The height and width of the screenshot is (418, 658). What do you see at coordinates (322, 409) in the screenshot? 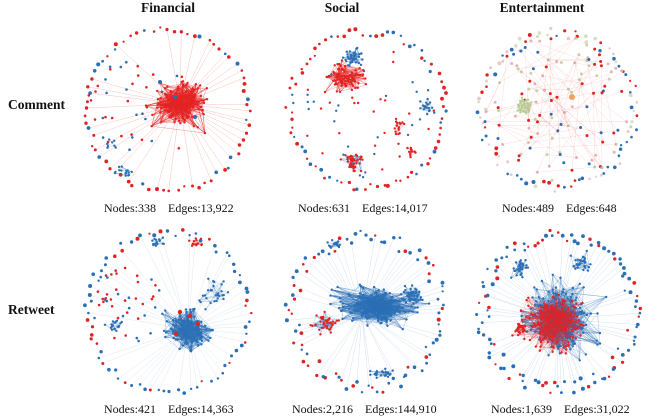
I see `nodes-count: Nodes:2,216` at bounding box center [322, 409].